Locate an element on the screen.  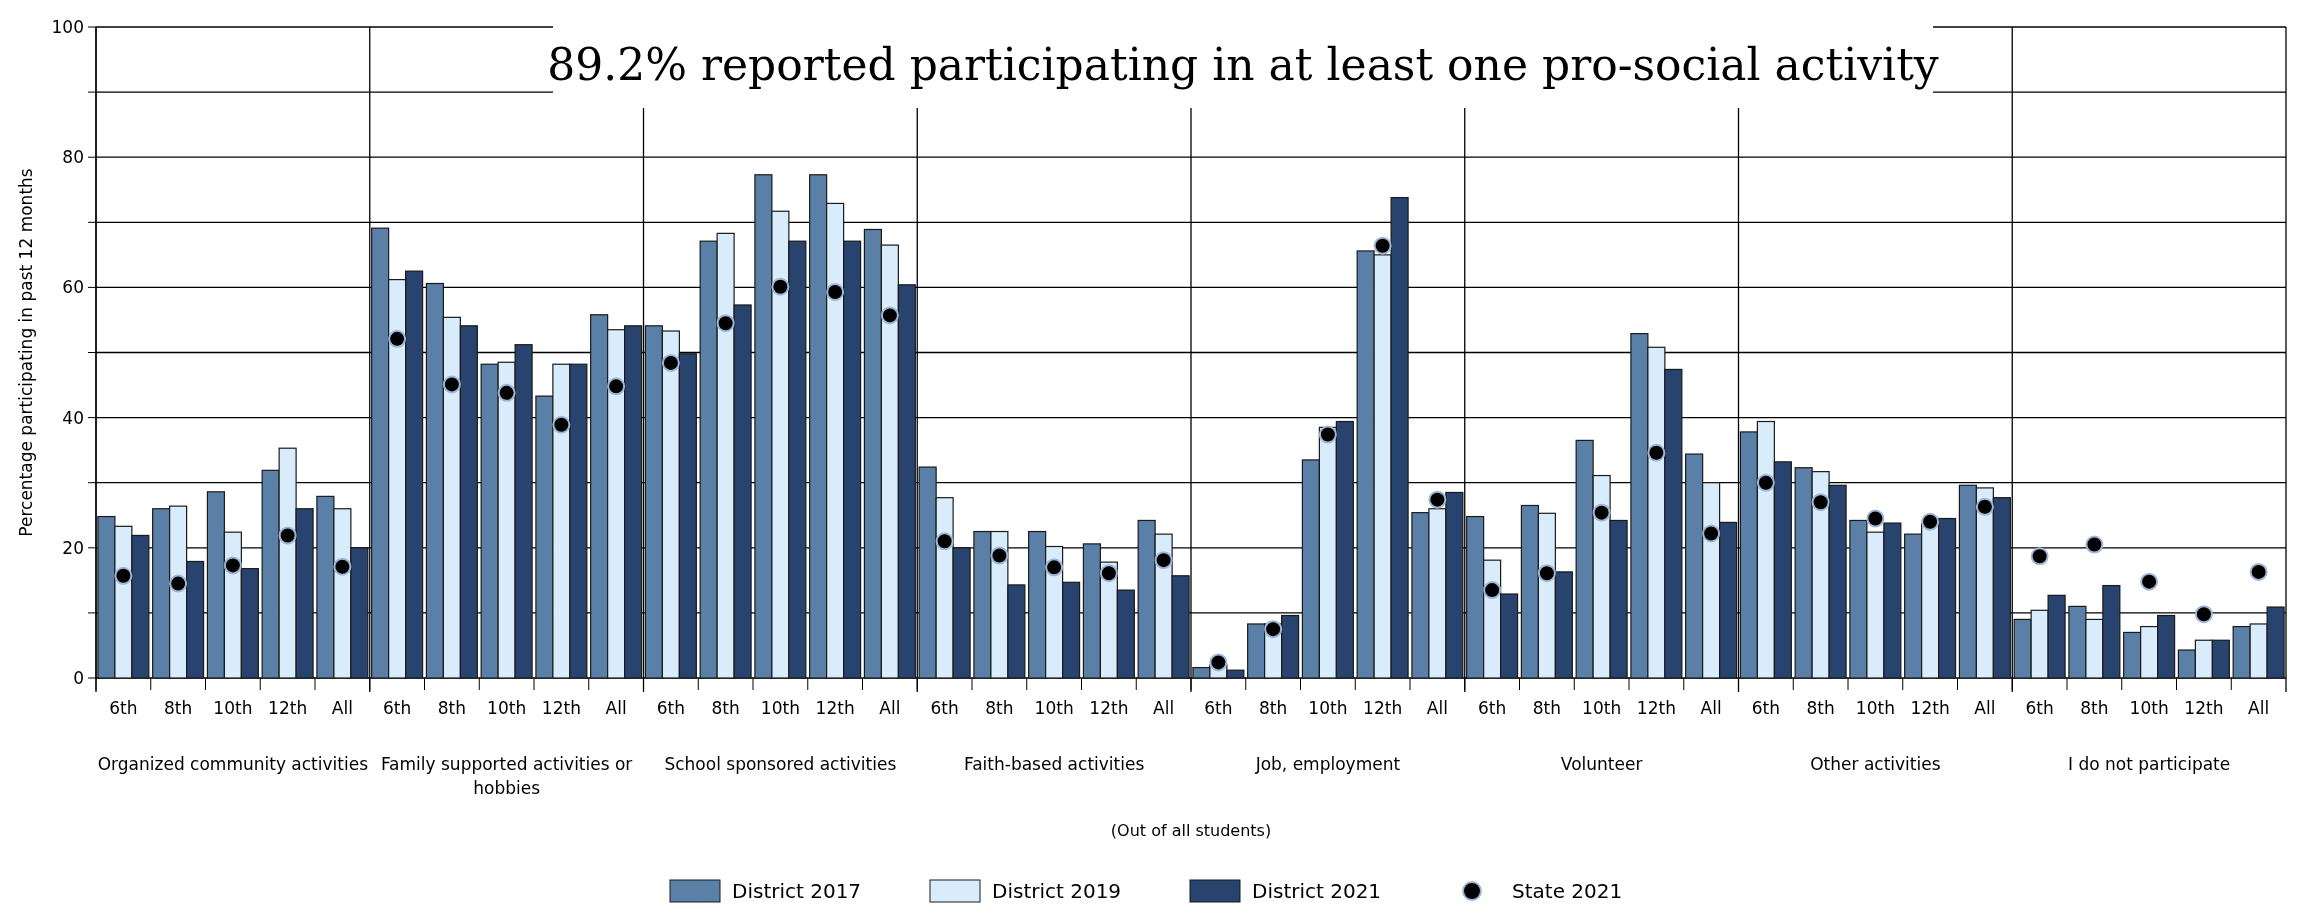
y-tick-label: 80 is located at coordinates (73, 157).